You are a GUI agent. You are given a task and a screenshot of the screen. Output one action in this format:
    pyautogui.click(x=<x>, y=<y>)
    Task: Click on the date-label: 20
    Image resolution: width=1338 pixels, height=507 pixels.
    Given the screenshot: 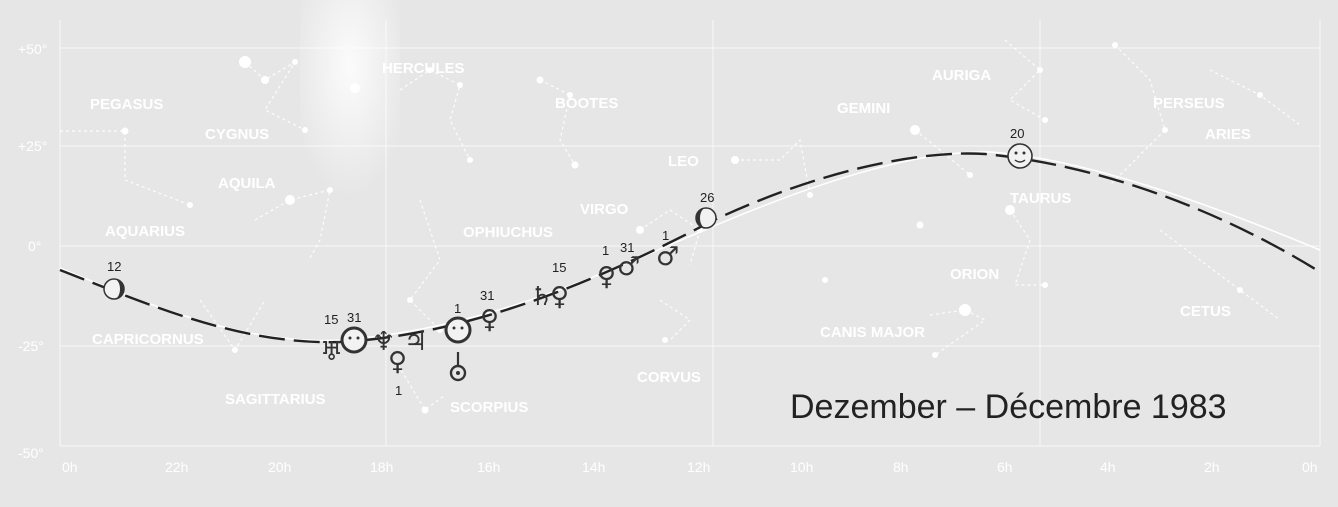 What is the action you would take?
    pyautogui.click(x=1017, y=133)
    